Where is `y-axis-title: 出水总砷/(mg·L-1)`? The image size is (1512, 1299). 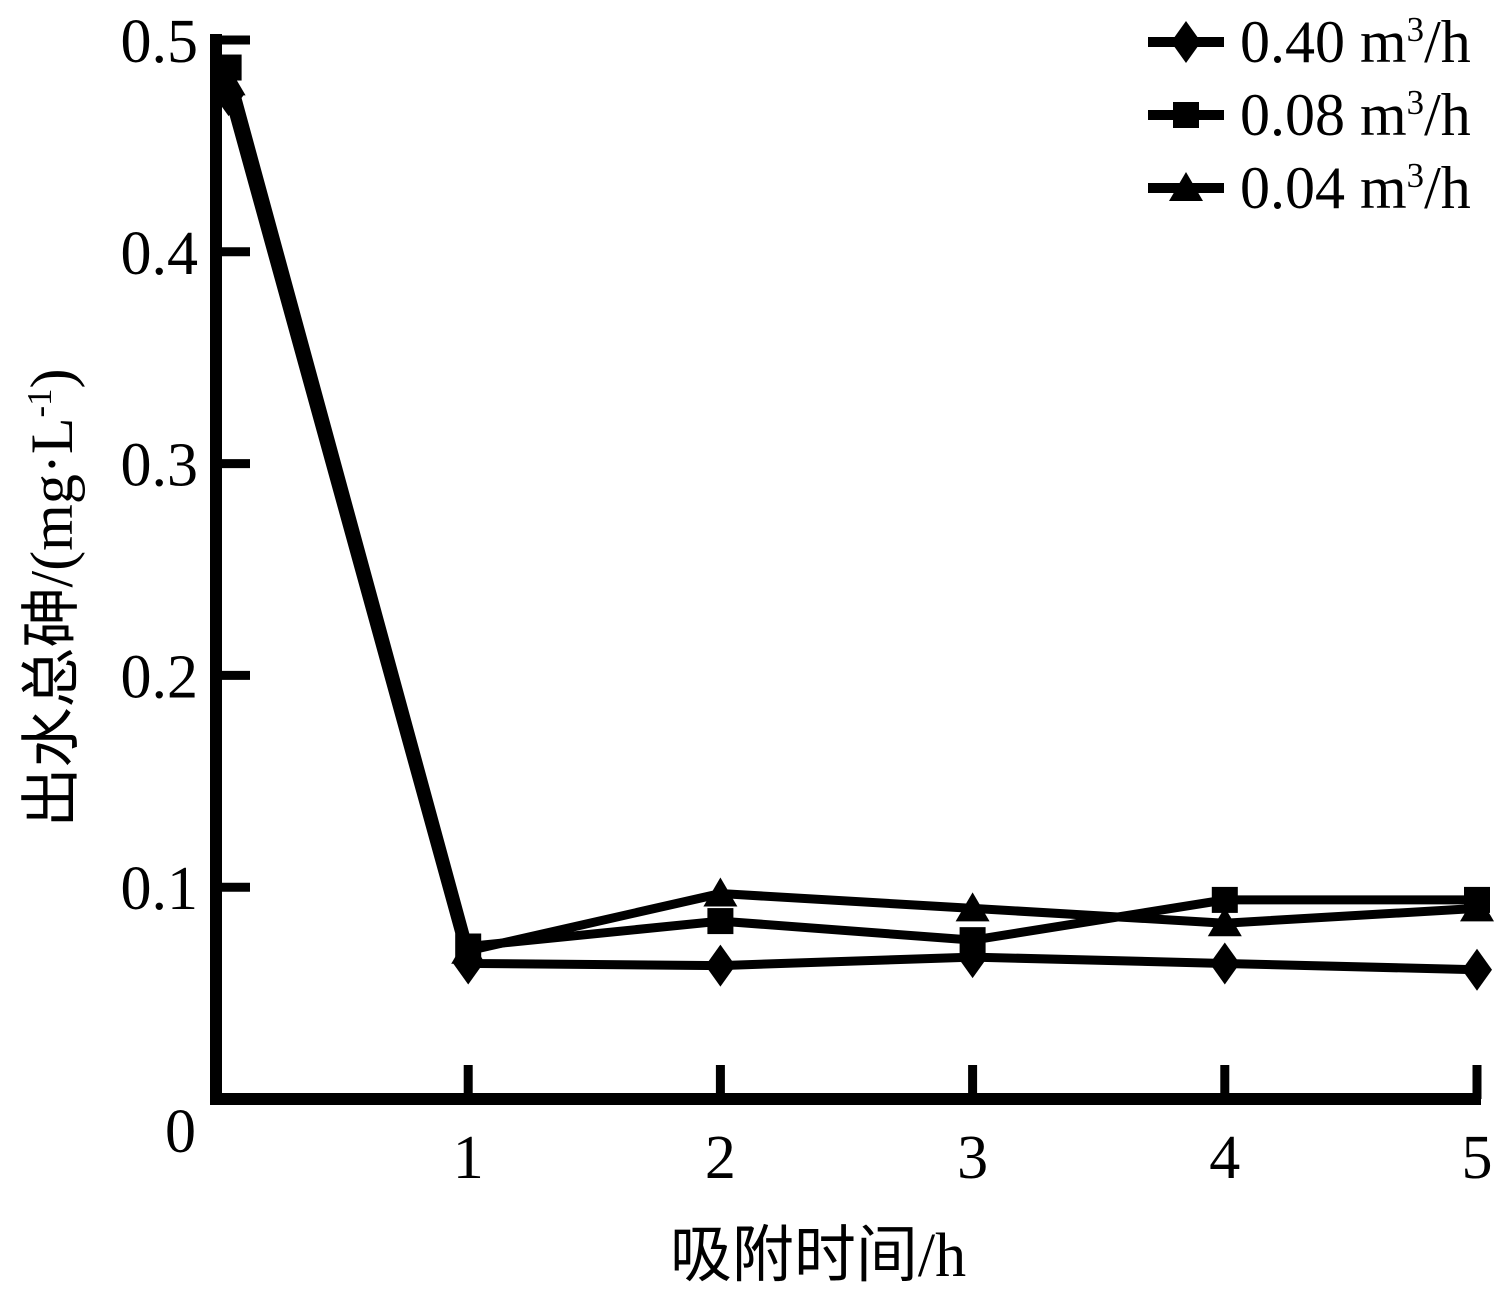 y-axis-title: 出水总砷/(mg·L-1) is located at coordinates (52, 598).